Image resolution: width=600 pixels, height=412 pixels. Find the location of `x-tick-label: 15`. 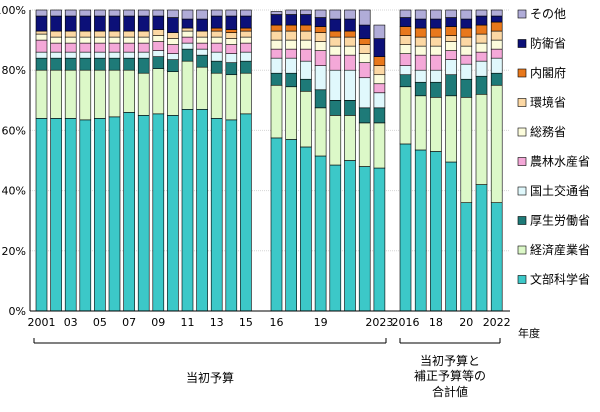

x-tick-label: 15 is located at coordinates (246, 322).